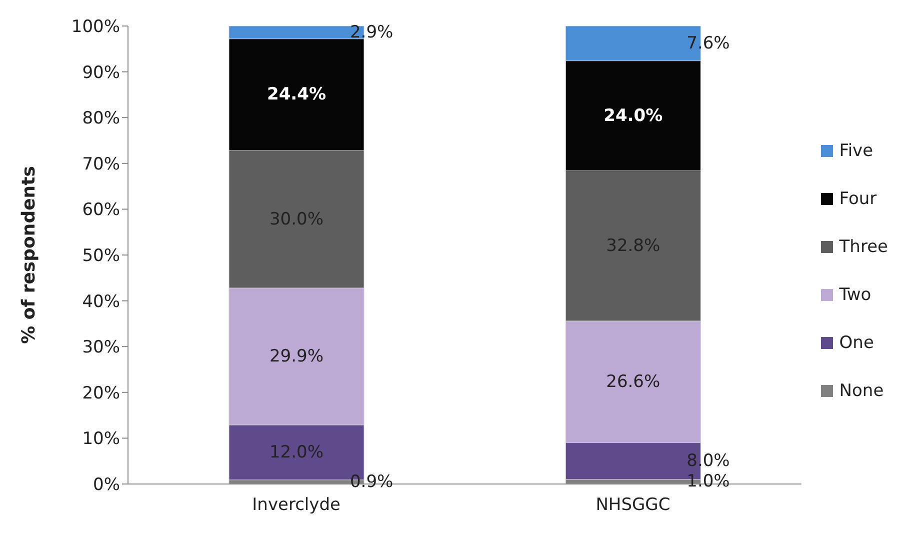 The height and width of the screenshot is (542, 907). I want to click on data-label: 24.0%, so click(633, 116).